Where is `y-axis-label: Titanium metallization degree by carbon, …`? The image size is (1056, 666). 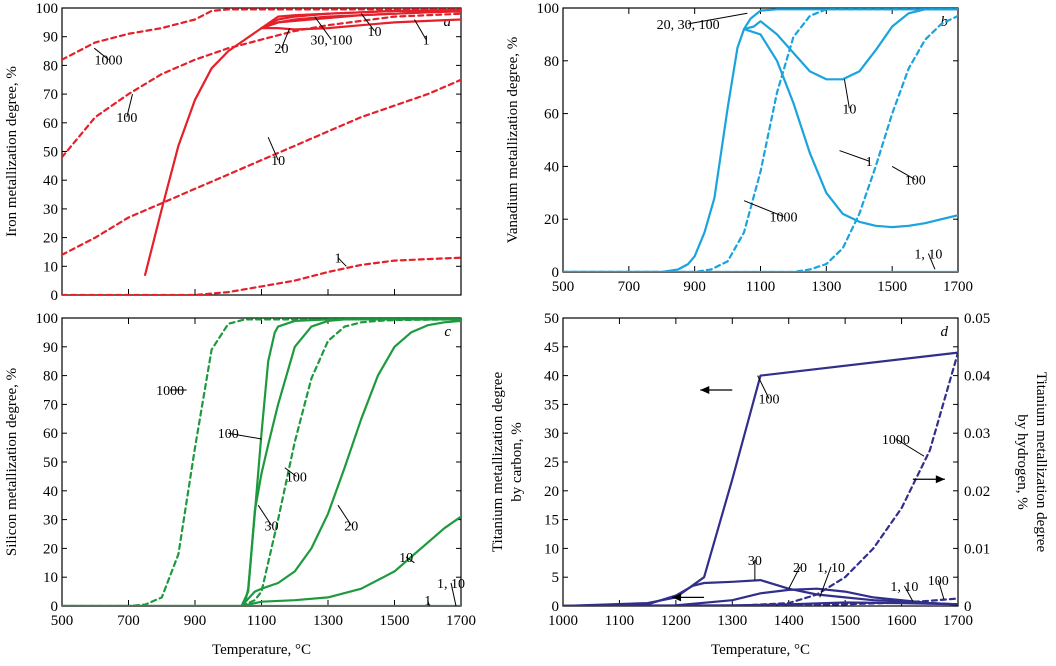
y-axis-label: Titanium metallization degree by carbon, … is located at coordinates (507, 462).